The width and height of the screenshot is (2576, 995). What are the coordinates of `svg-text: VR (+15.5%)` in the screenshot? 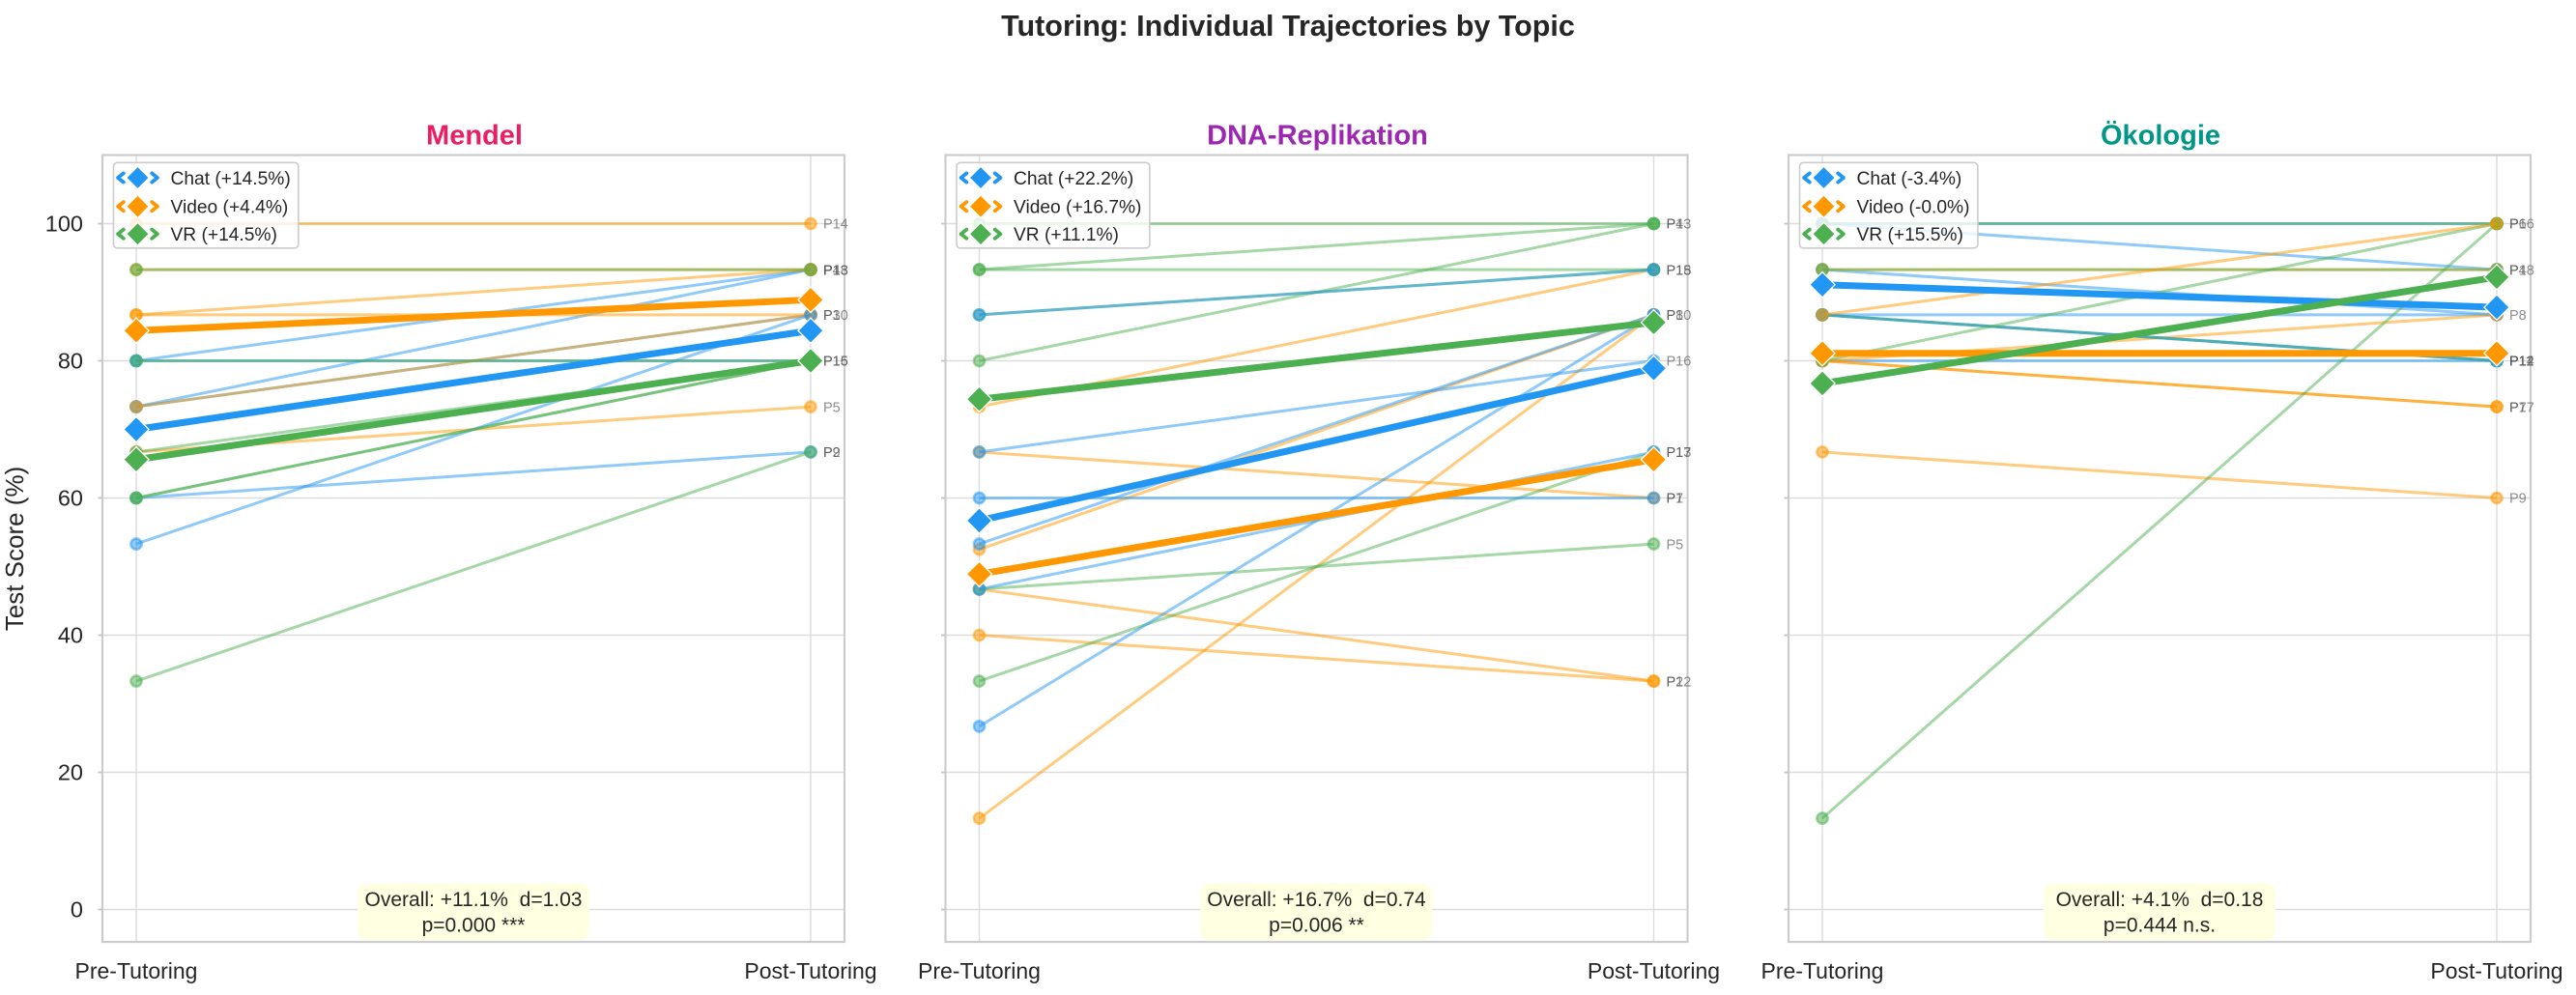 It's located at (1910, 235).